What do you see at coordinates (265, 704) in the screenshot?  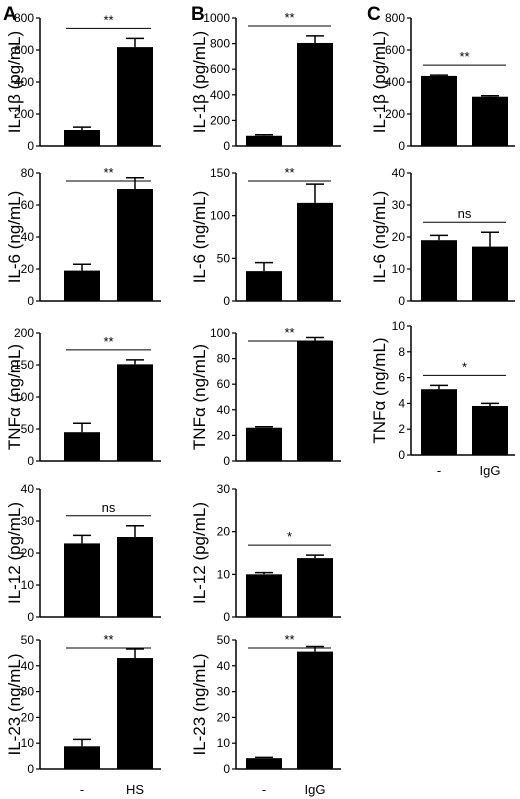 I see `chart-b-4: 0 10 20 30 40 50 IL-23 (ng/mL) **` at bounding box center [265, 704].